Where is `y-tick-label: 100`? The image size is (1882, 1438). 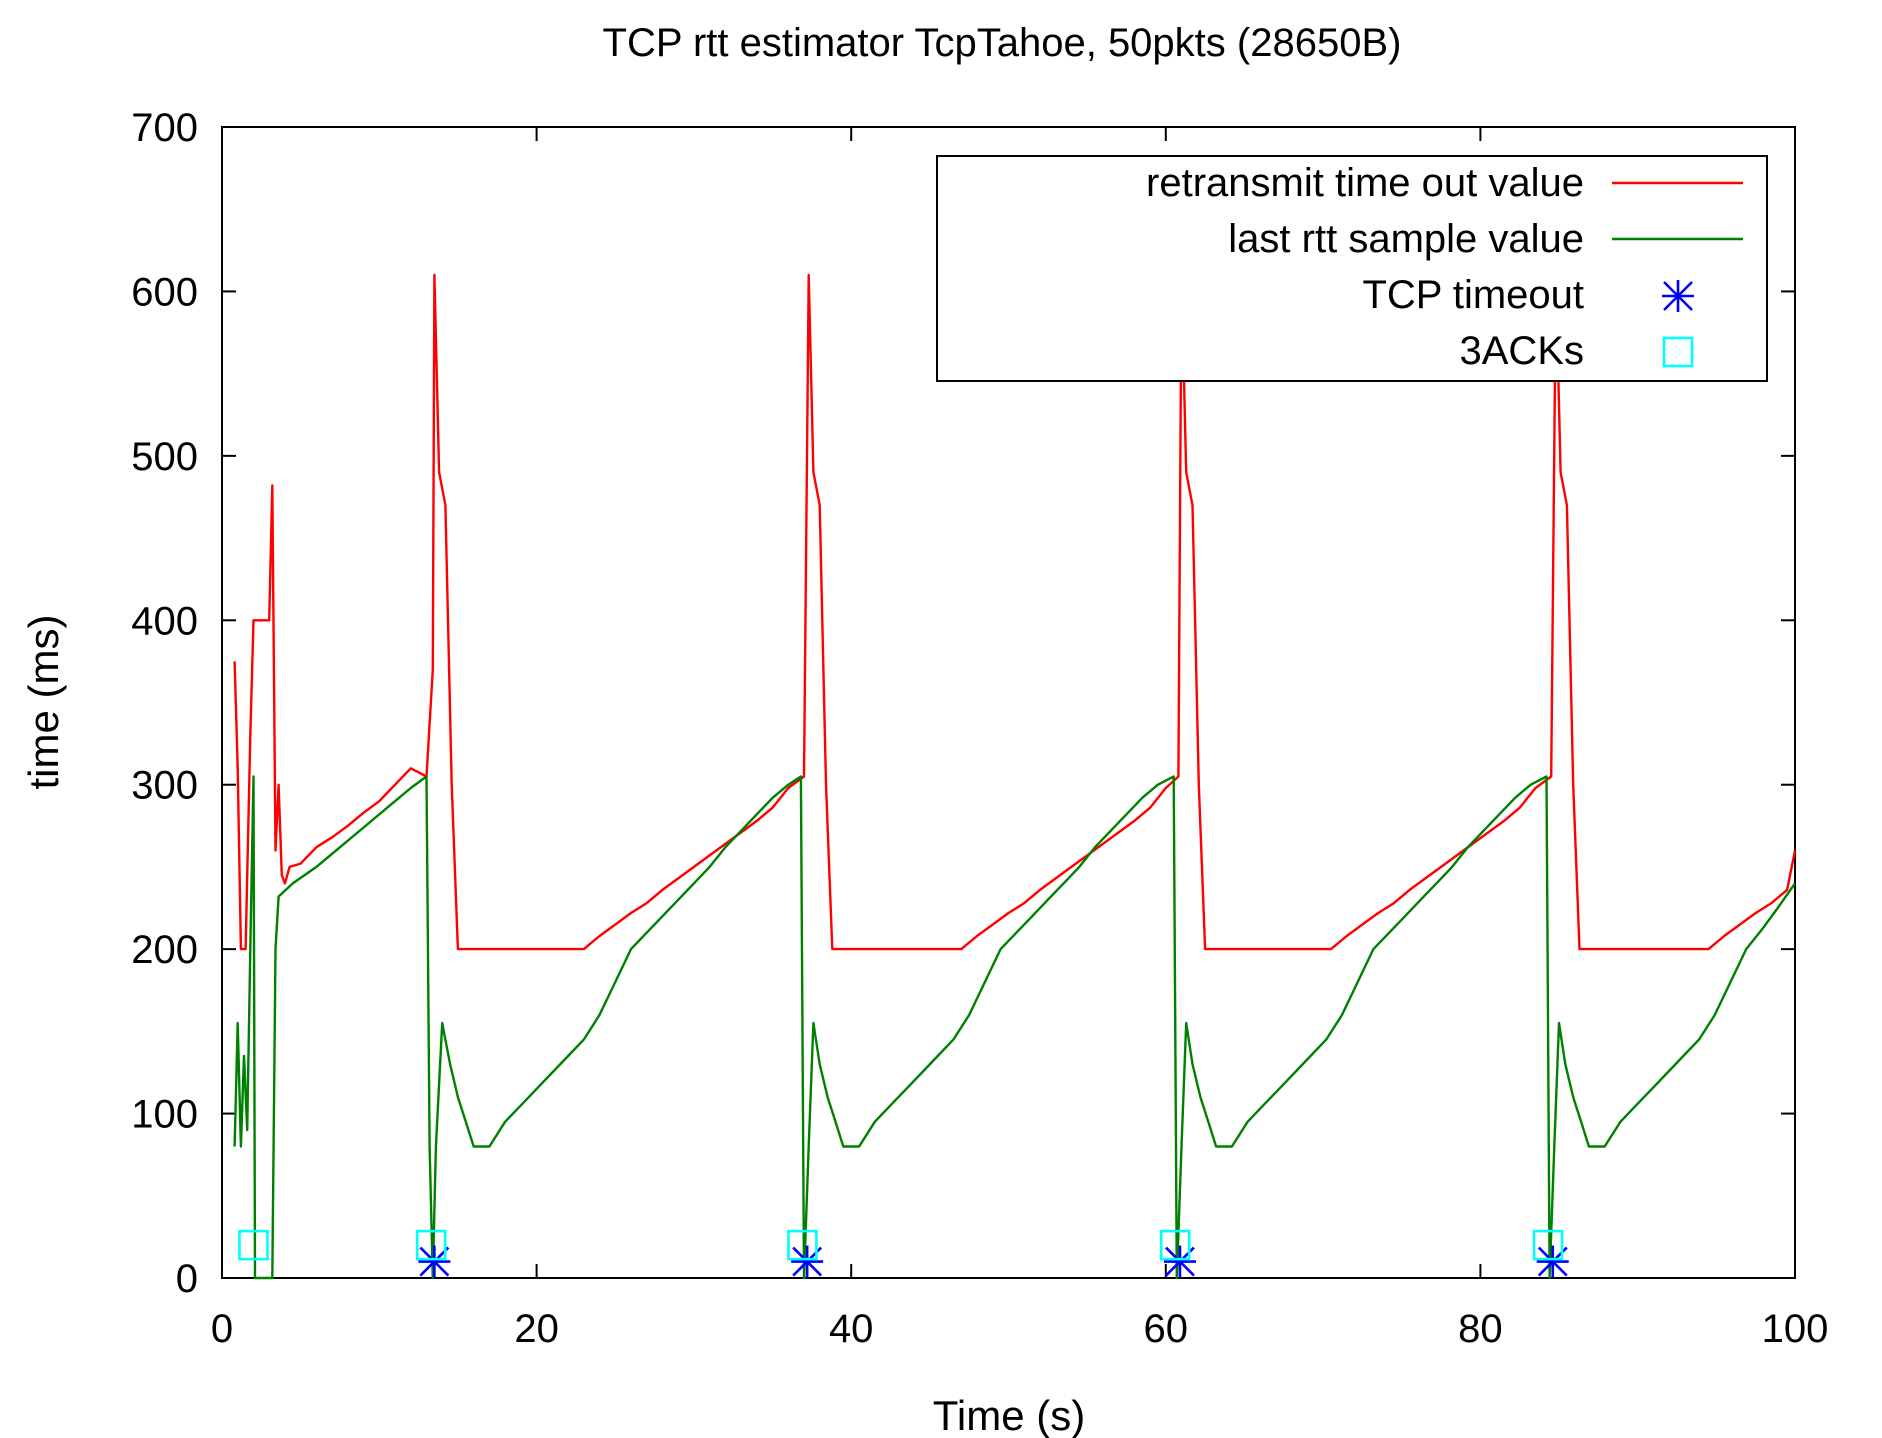
y-tick-label: 100 is located at coordinates (164, 1115).